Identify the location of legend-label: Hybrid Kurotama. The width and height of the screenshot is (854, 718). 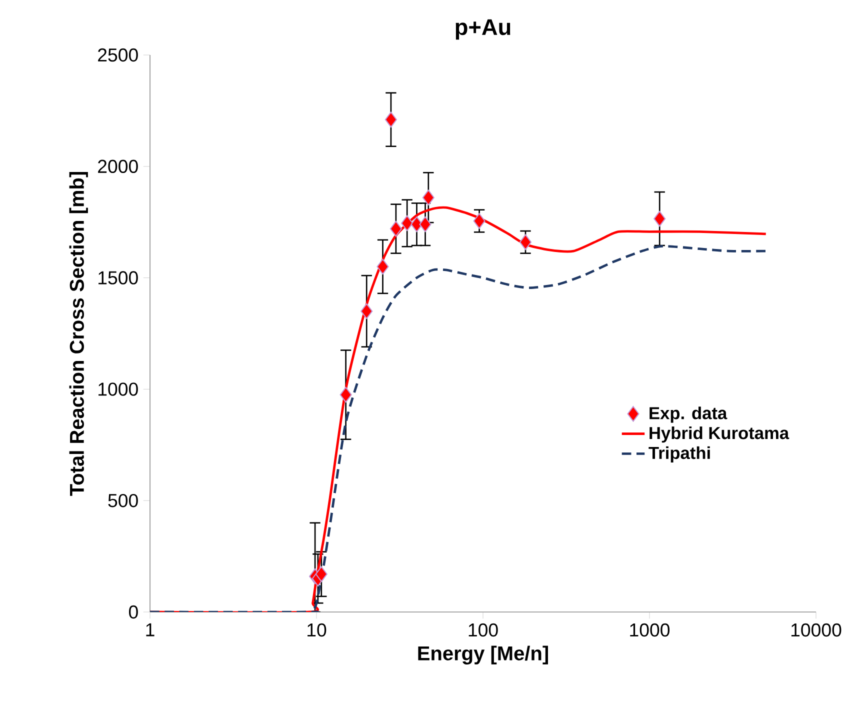
(720, 434).